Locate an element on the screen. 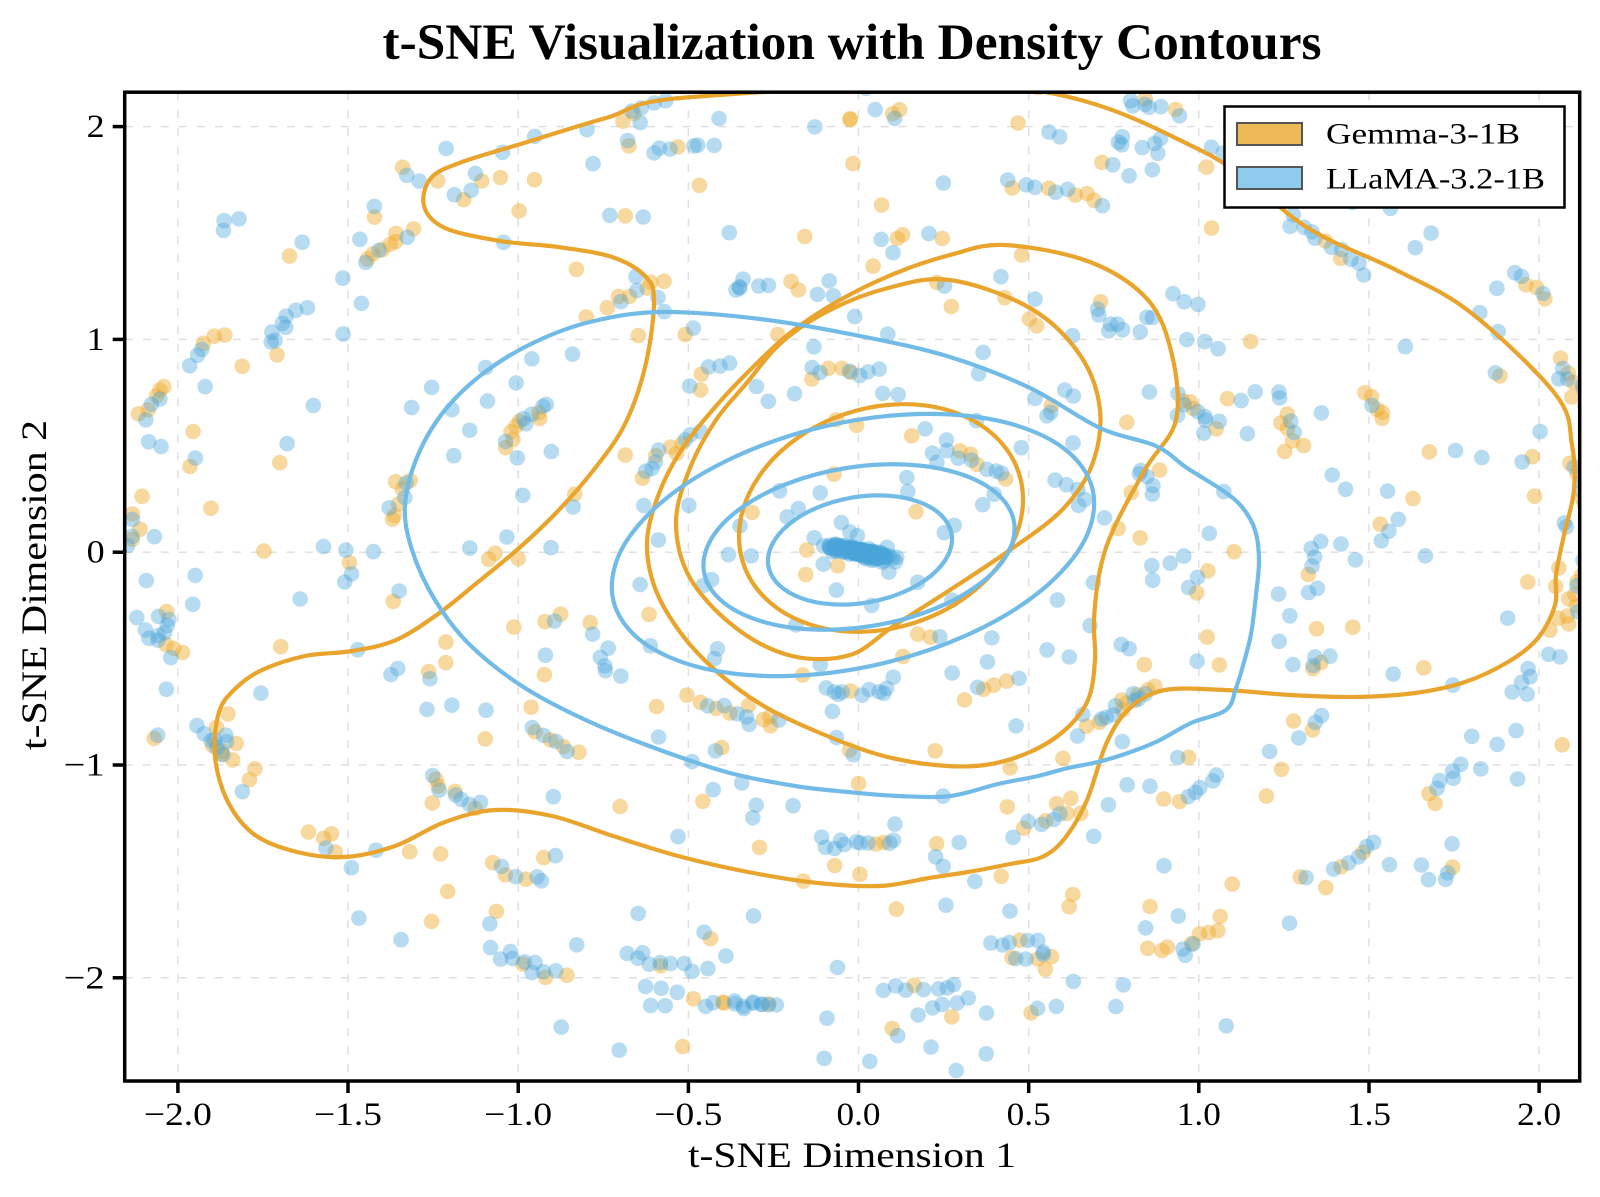  svg-text: −1.0 is located at coordinates (518, 1115).